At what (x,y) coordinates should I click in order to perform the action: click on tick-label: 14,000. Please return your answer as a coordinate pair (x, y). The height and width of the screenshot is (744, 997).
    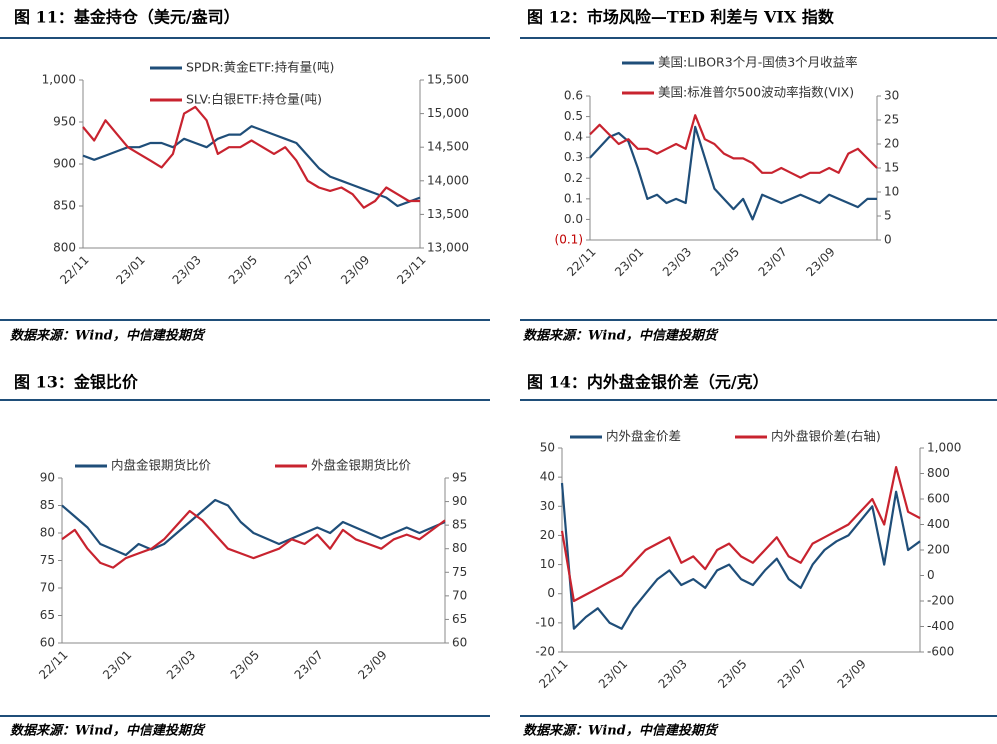
    Looking at the image, I should click on (448, 180).